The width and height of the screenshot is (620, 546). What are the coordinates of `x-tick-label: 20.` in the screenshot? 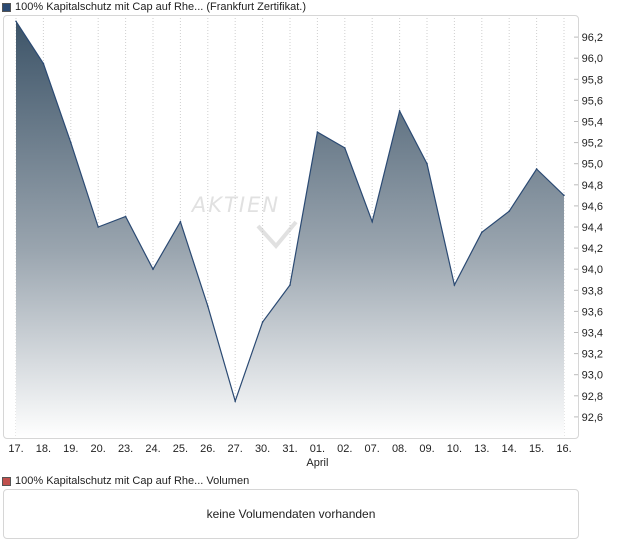 It's located at (98, 449).